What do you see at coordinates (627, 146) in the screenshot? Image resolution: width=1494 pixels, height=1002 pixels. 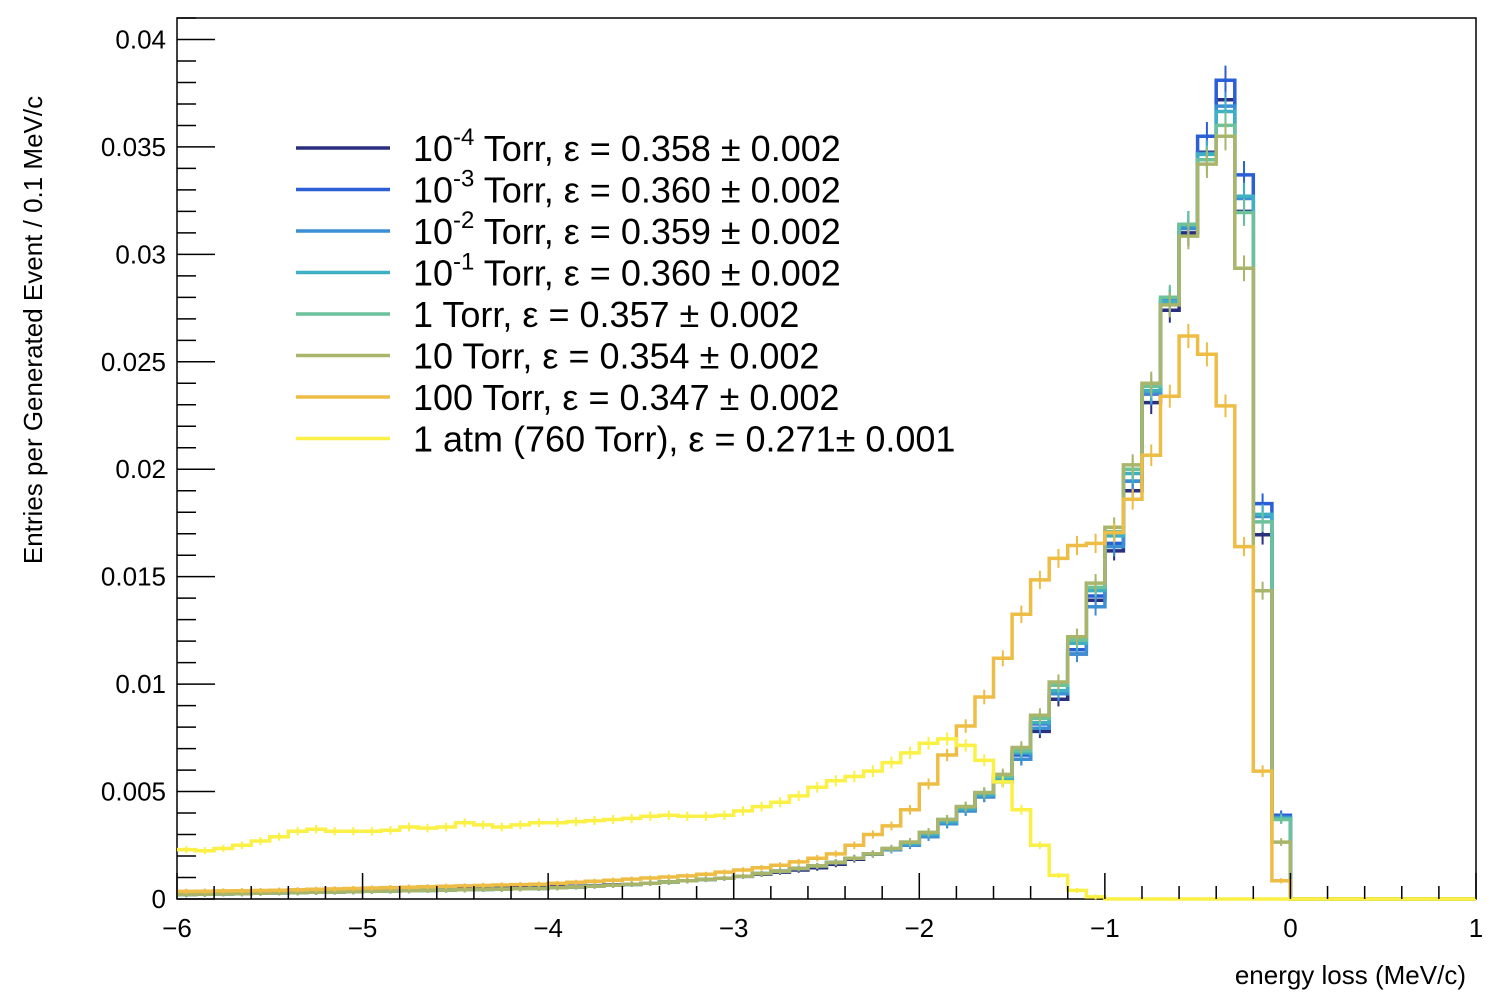 I see `legend-entry: 10-4 Torr, ε = 0.358 ± 0.002` at bounding box center [627, 146].